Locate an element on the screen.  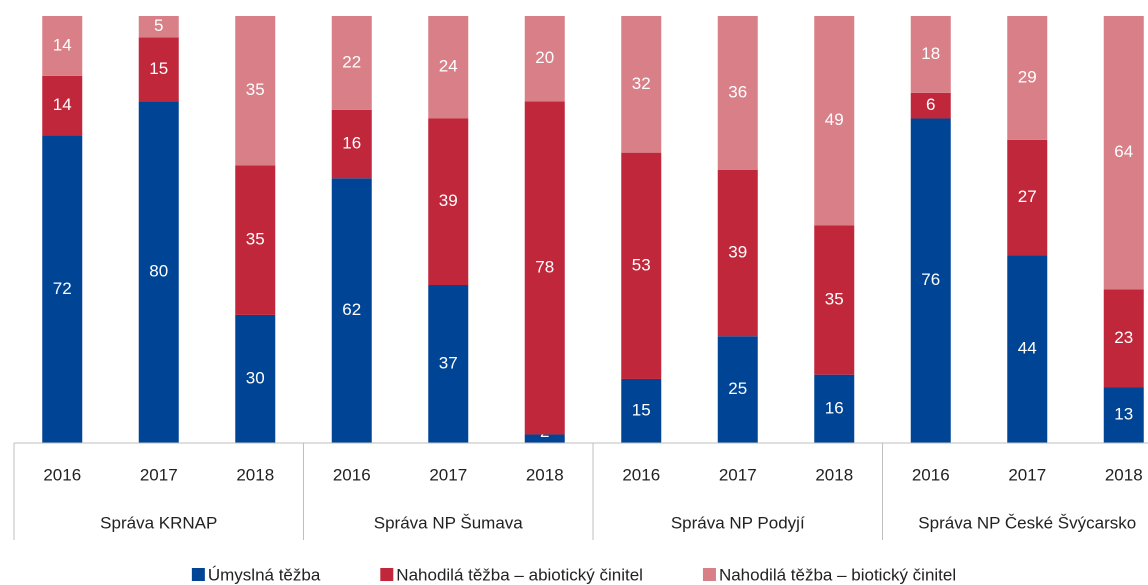
data-label: 78 is located at coordinates (544, 266).